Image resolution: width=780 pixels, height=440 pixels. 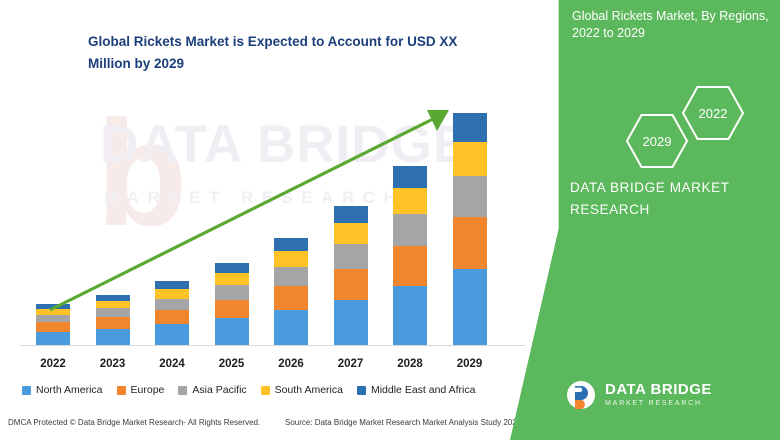 I want to click on legend-label: Middle East and Africa, so click(x=423, y=390).